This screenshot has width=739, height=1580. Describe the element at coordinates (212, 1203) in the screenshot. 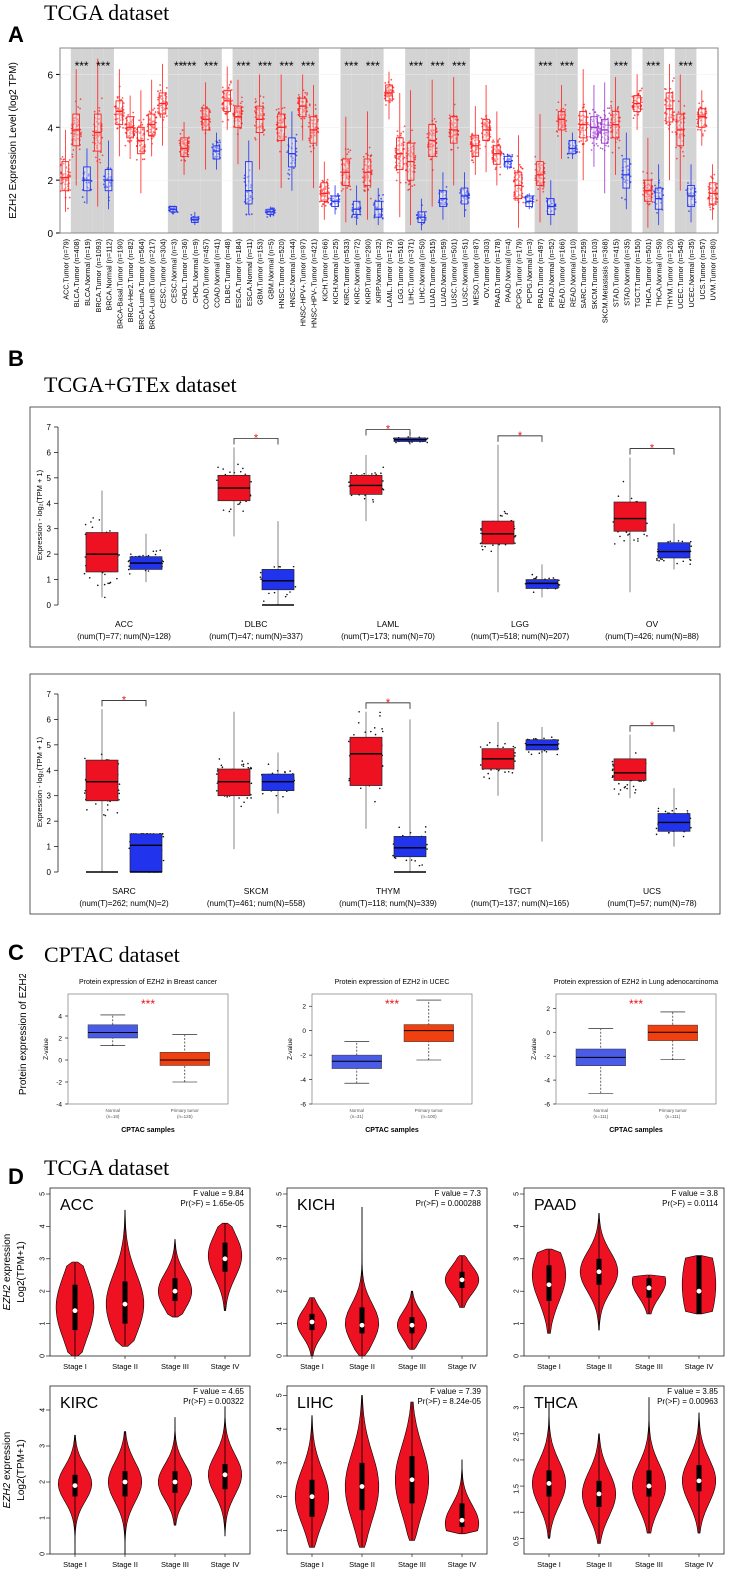

I see `p-value: Pr(>F) = 1.65e-05` at that location.